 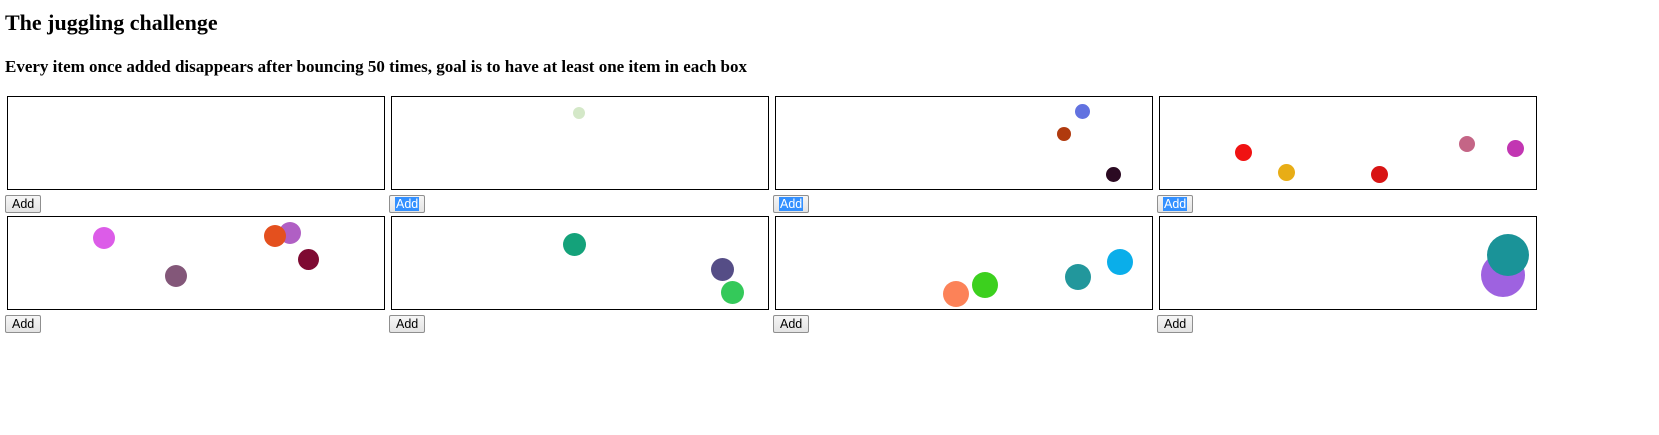 I want to click on add-button-3: Add, so click(x=791, y=204).